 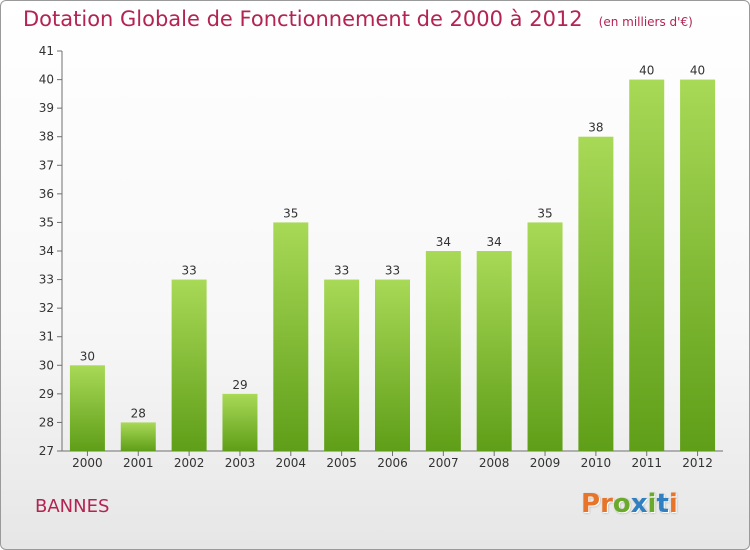 I want to click on y-tick-label: 30, so click(x=46, y=365).